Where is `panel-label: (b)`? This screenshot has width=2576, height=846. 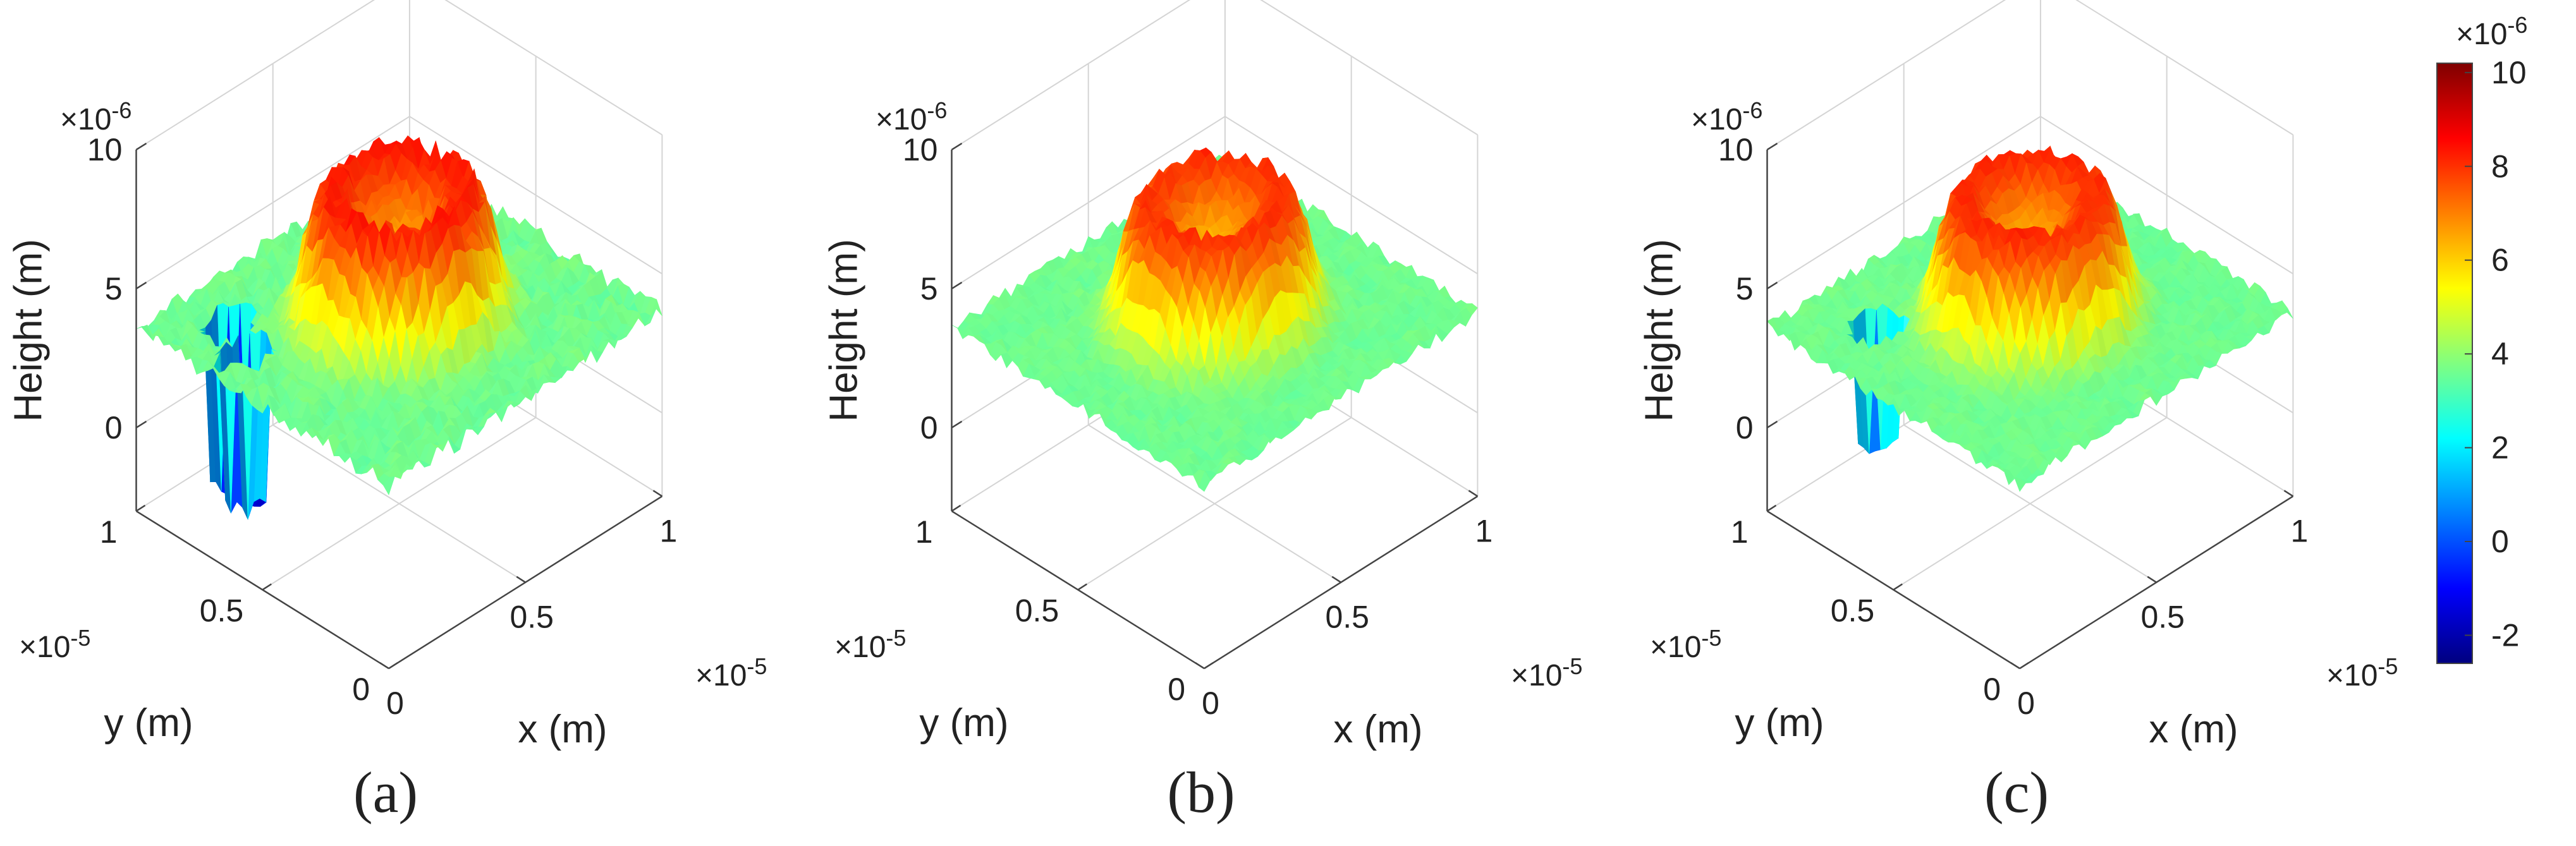
panel-label: (b) is located at coordinates (1201, 792).